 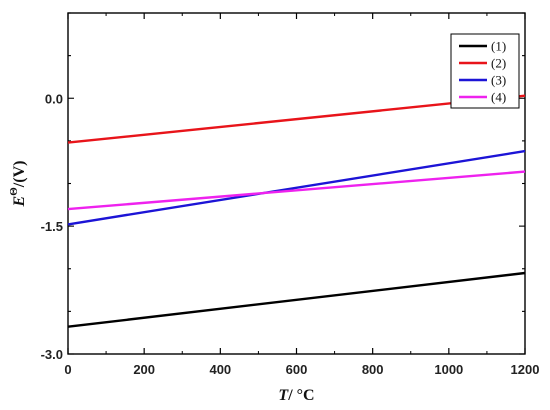 I want to click on y-tick-label: -1.5, so click(x=52, y=226).